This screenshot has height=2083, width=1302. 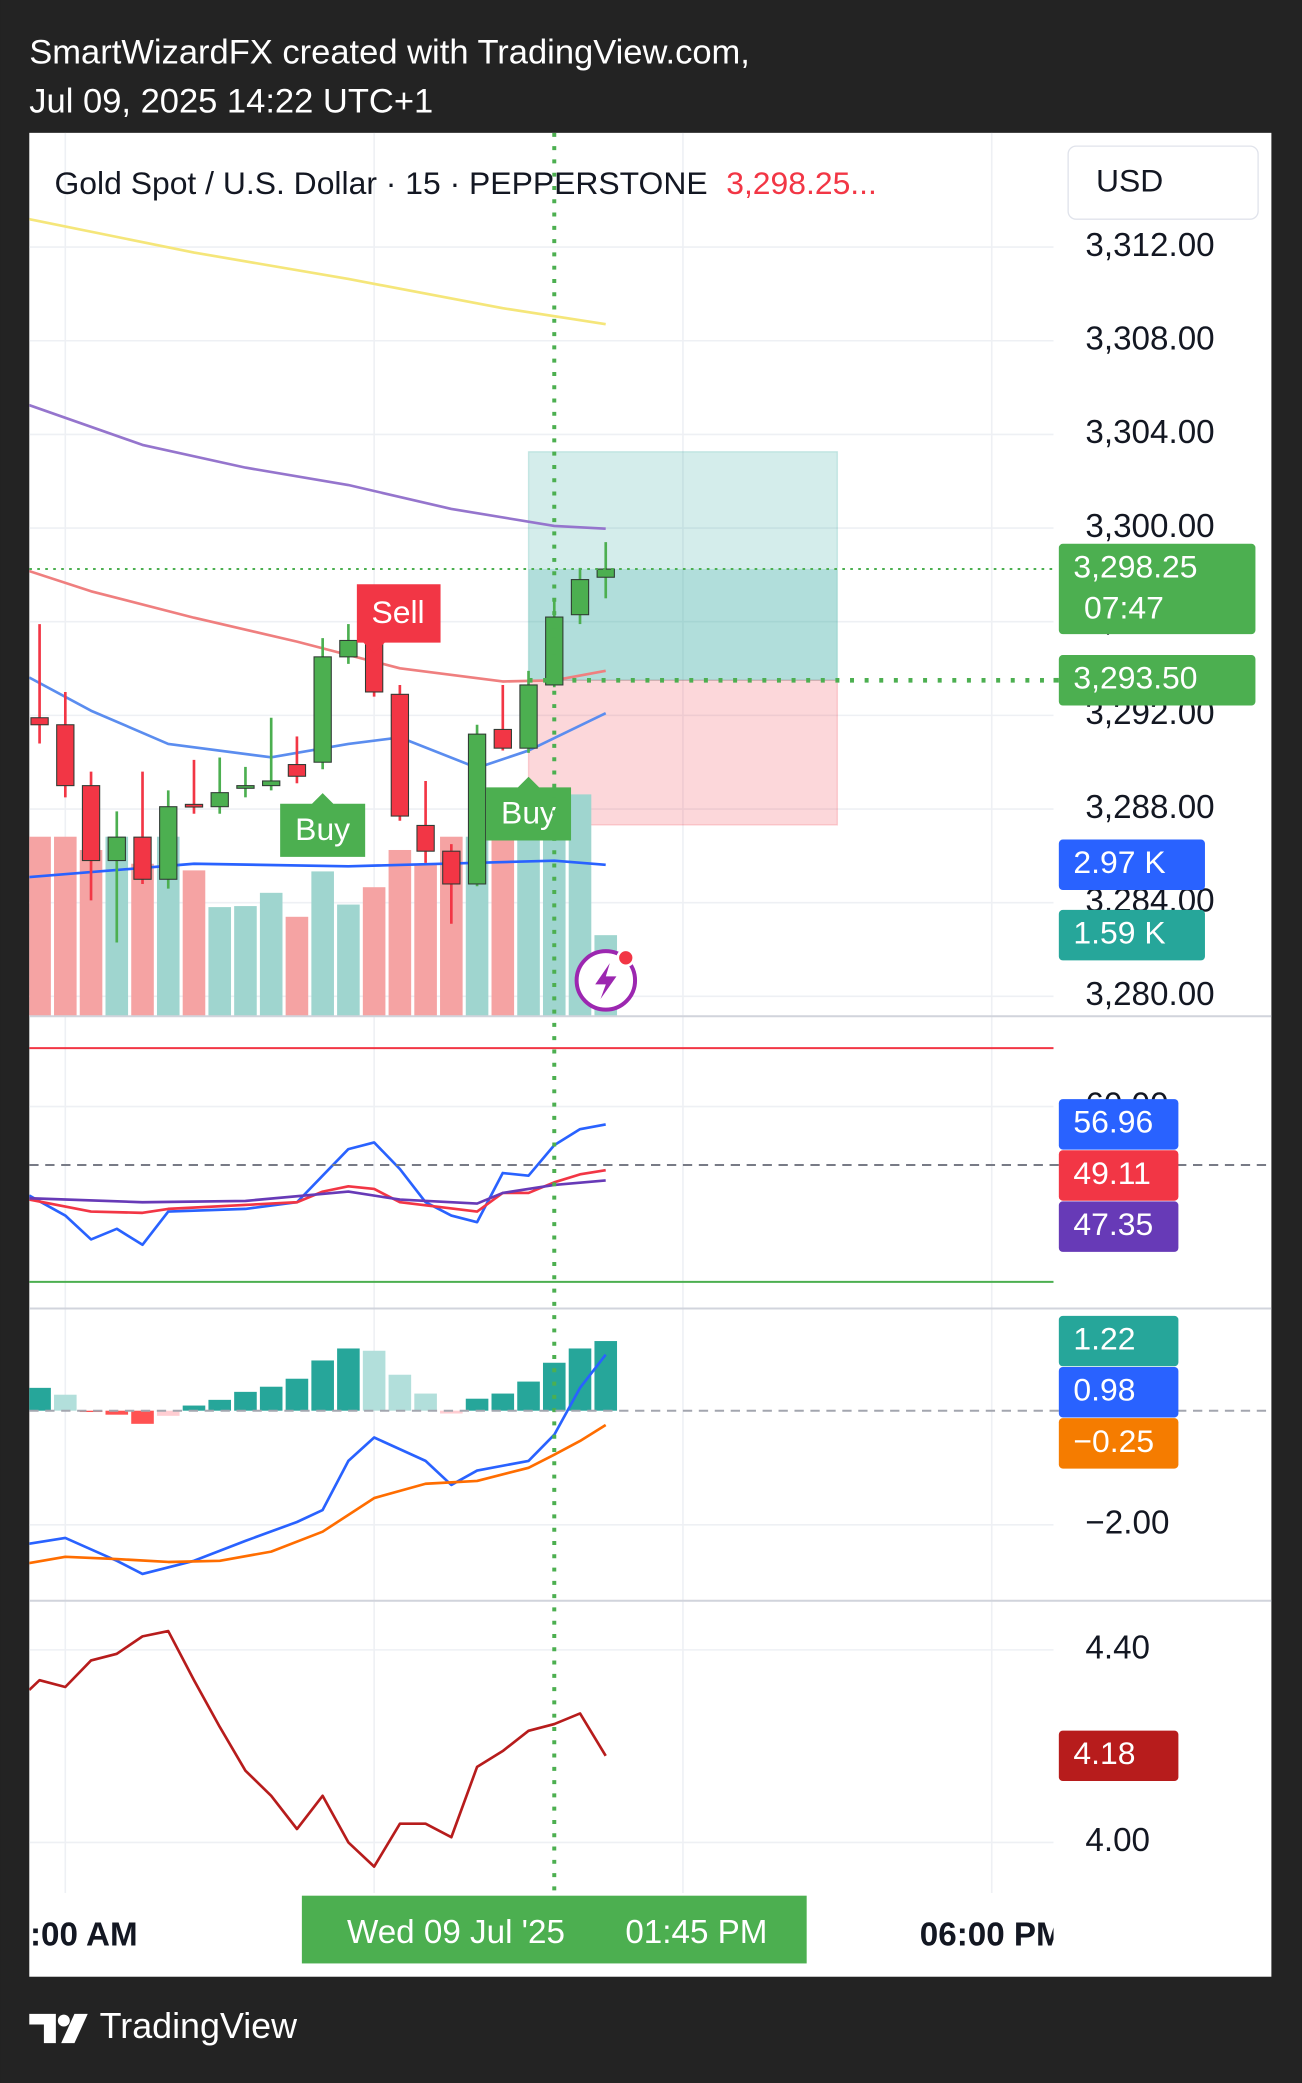 I want to click on badge-label: 49.11, so click(x=1111, y=1173).